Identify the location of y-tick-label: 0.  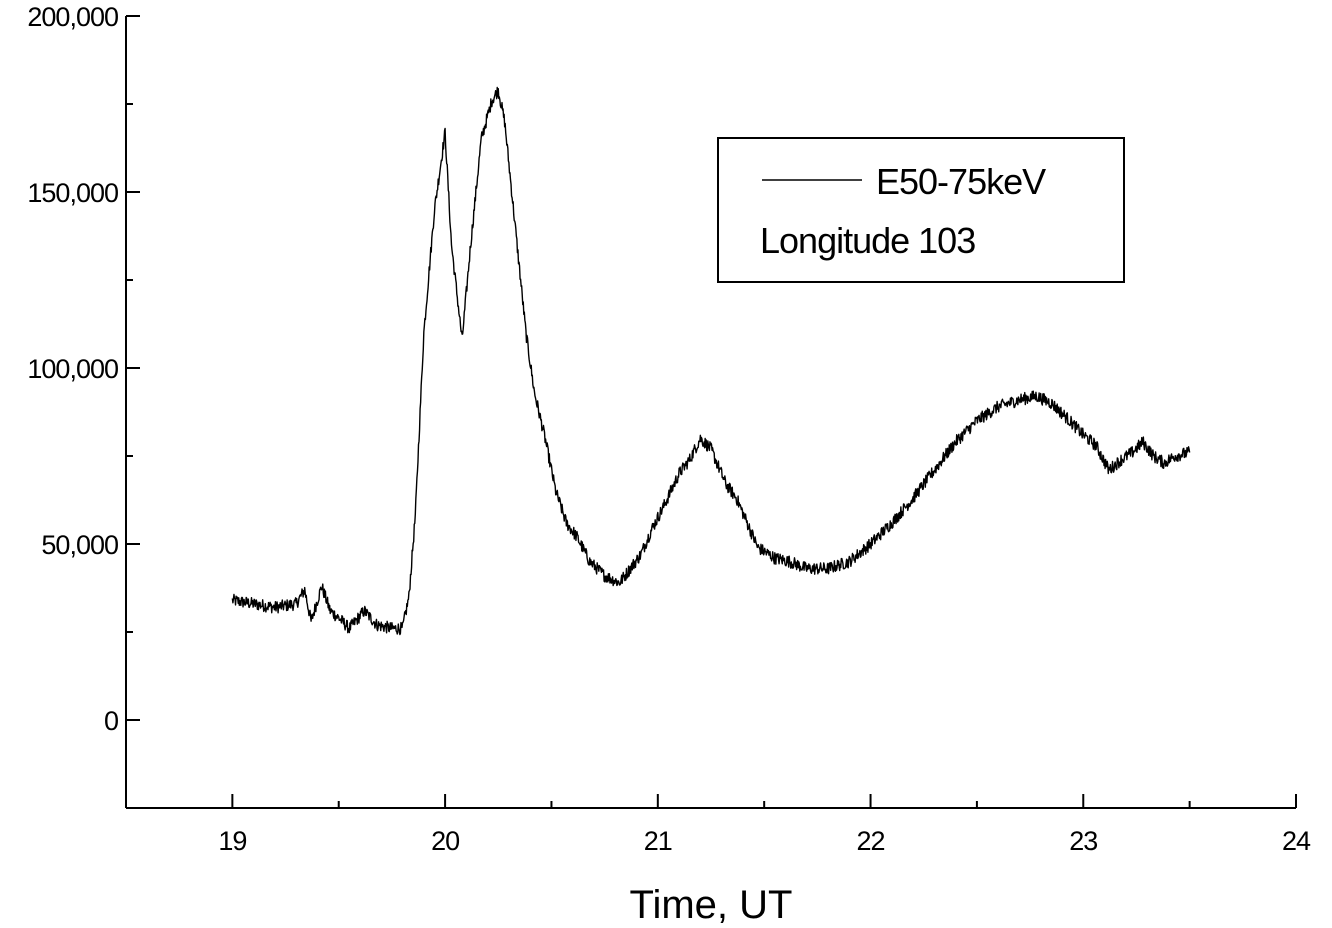
(111, 721).